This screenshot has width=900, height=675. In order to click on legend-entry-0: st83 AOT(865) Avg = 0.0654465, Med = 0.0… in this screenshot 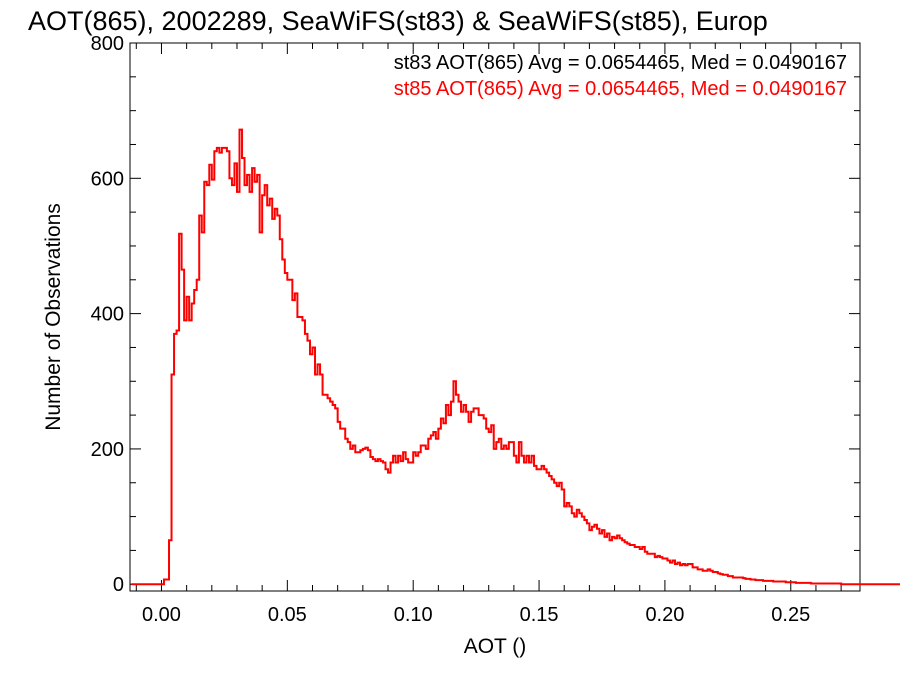, I will do `click(620, 63)`.